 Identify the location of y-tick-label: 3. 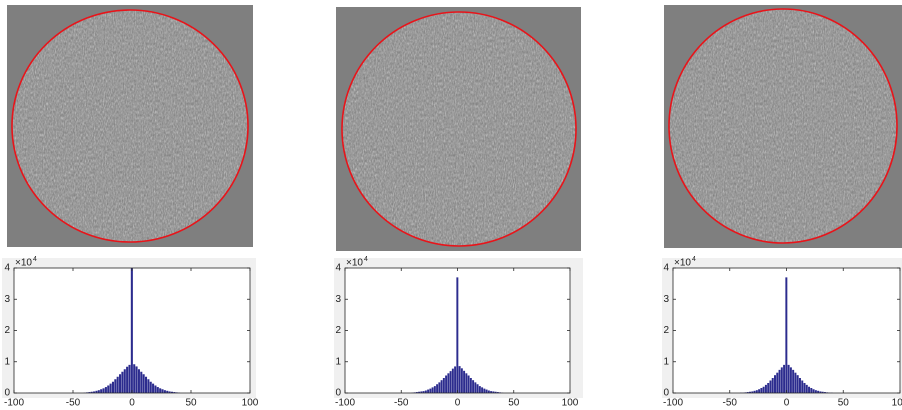
(666, 299).